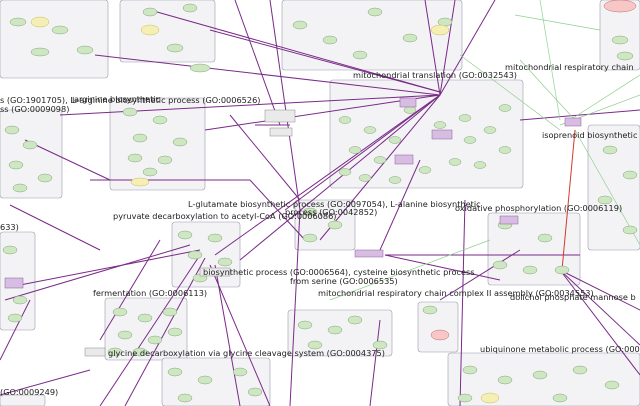 The height and width of the screenshot is (406, 640). What do you see at coordinates (9, 227) in the screenshot?
I see `label-go-633: 633)` at bounding box center [9, 227].